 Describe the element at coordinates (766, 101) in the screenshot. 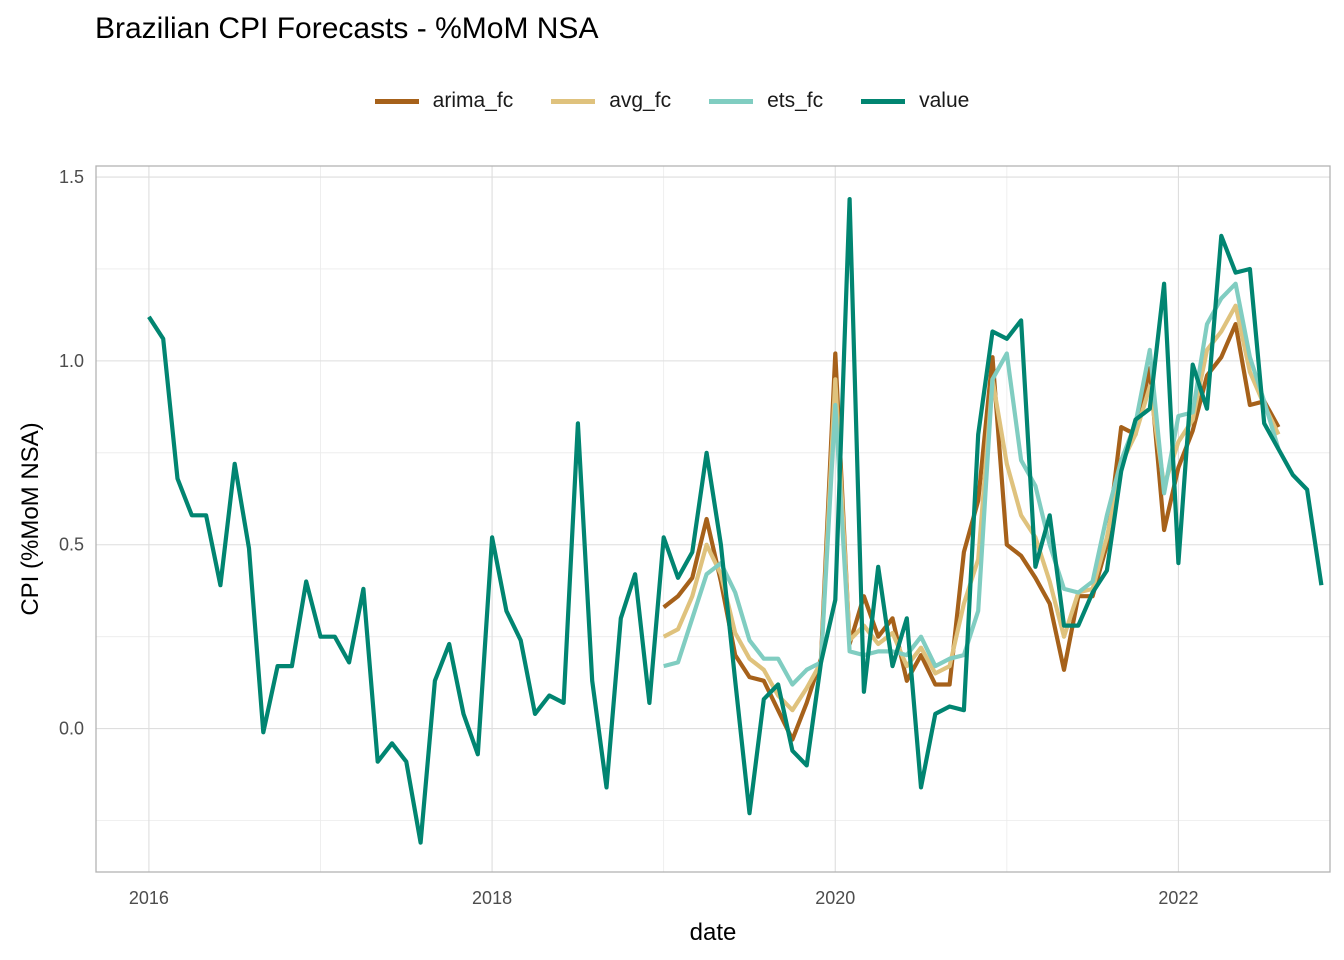

I see `legend-item-ets-fc: ets_fc` at that location.